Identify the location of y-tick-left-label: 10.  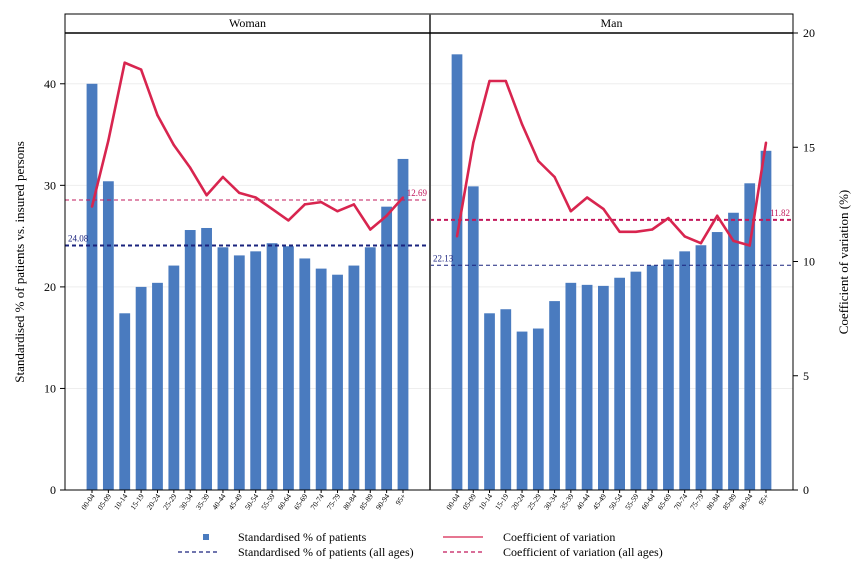
(50, 388).